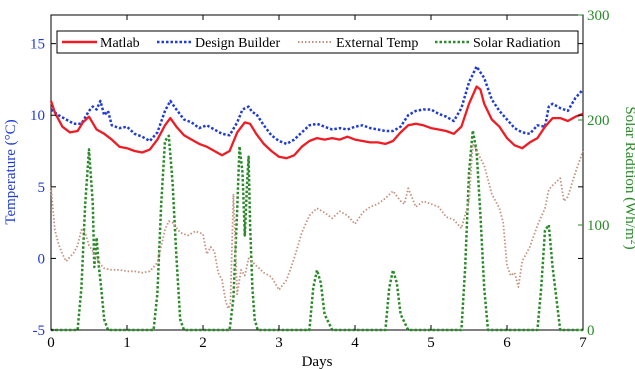  I want to click on y2-axis-title: Solar Radition (Wh/m2), so click(628, 177).